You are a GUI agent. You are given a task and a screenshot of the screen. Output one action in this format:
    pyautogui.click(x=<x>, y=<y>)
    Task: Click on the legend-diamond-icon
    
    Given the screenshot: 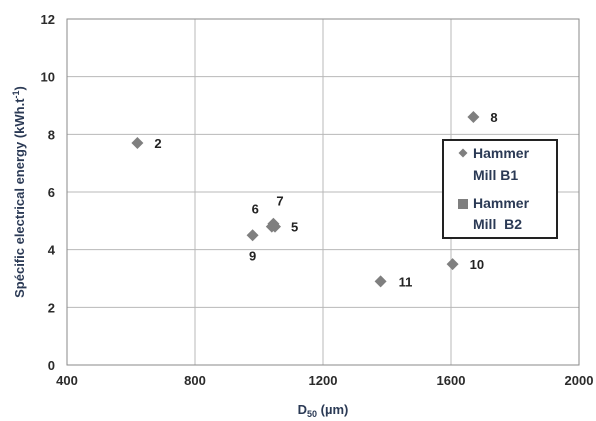 What is the action you would take?
    pyautogui.click(x=463, y=153)
    